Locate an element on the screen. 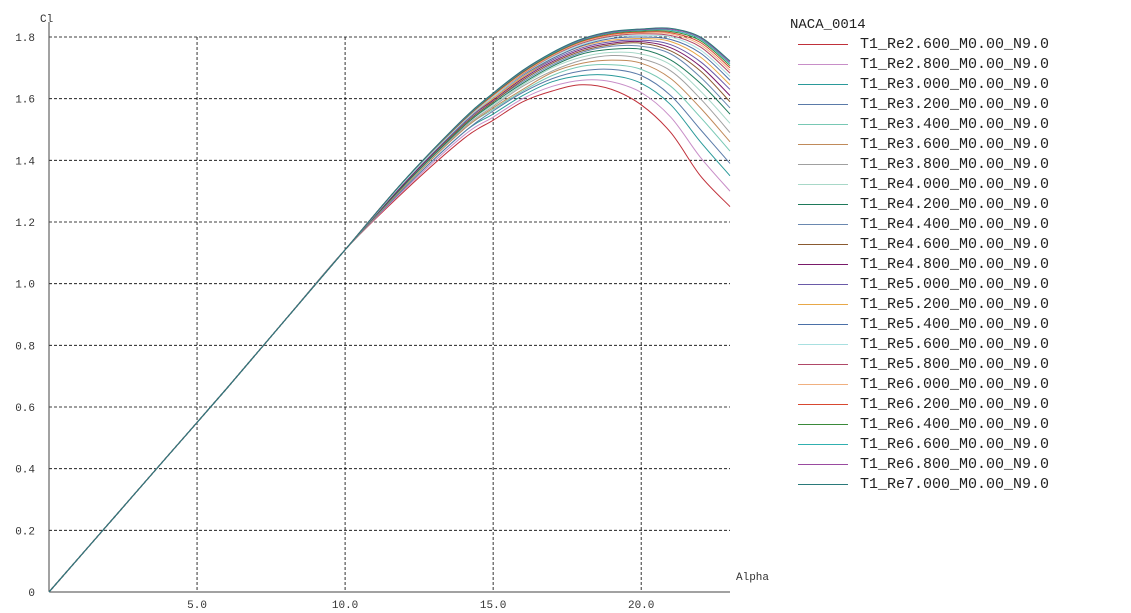 This screenshot has width=1131, height=613. legend-label: T1_Re3.800_M0.00_N9.0 is located at coordinates (955, 164).